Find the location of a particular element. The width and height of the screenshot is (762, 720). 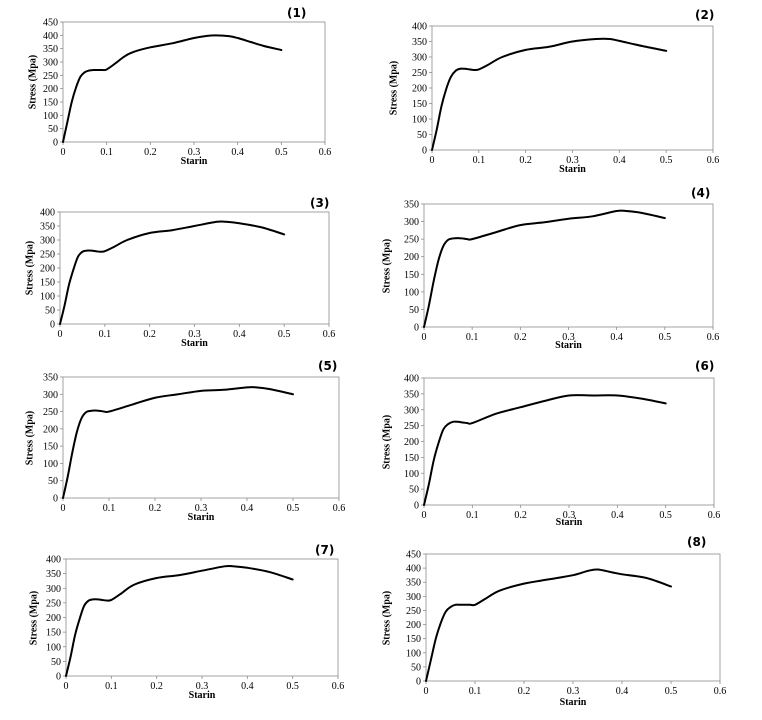

panel-title: (4) is located at coordinates (701, 193).